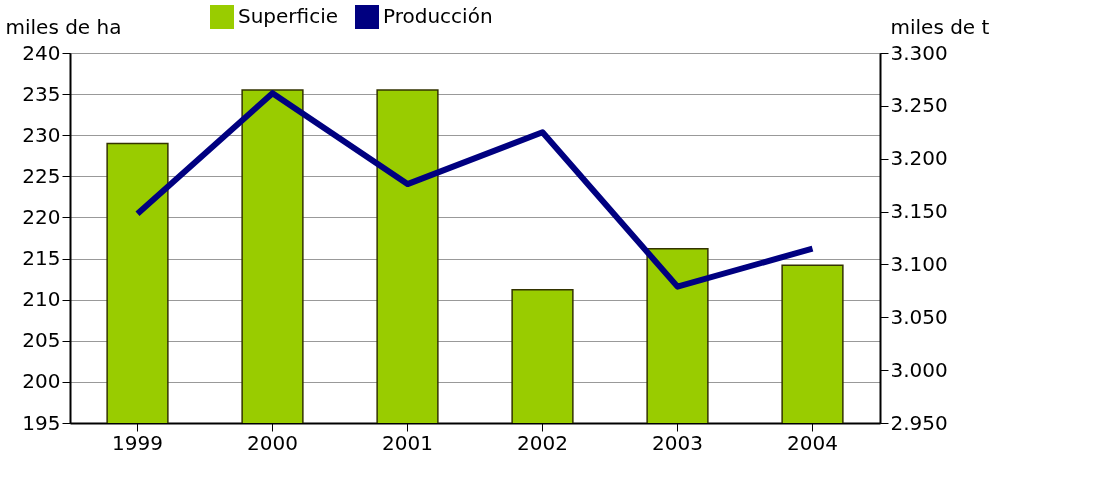  Describe the element at coordinates (919, 52) in the screenshot. I see `y2-tick-label: 3.300` at that location.